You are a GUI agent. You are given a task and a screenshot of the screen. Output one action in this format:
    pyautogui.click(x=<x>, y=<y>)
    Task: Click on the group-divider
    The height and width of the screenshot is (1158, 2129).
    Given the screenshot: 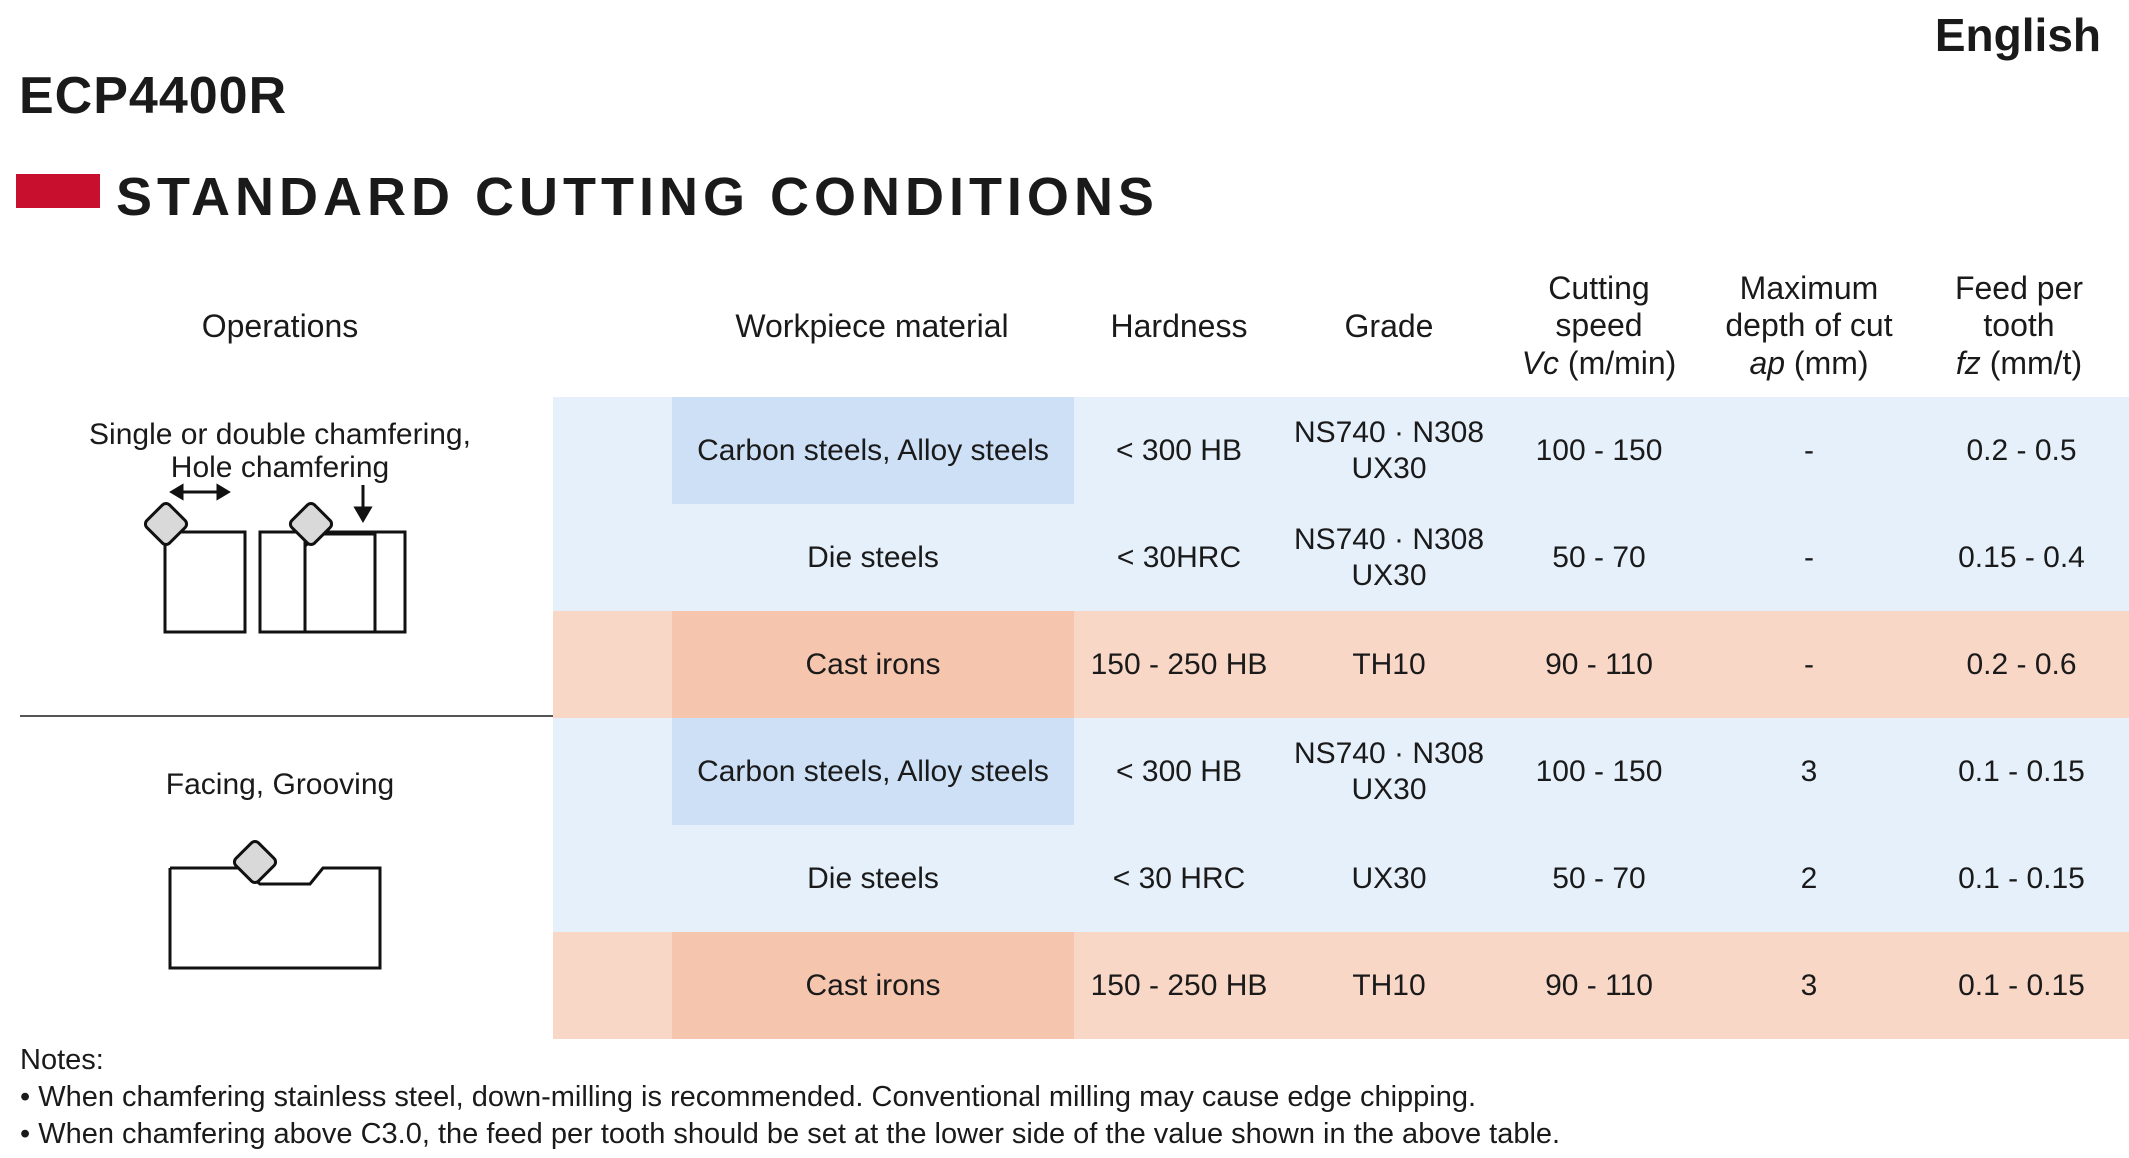 What is the action you would take?
    pyautogui.click(x=286, y=716)
    